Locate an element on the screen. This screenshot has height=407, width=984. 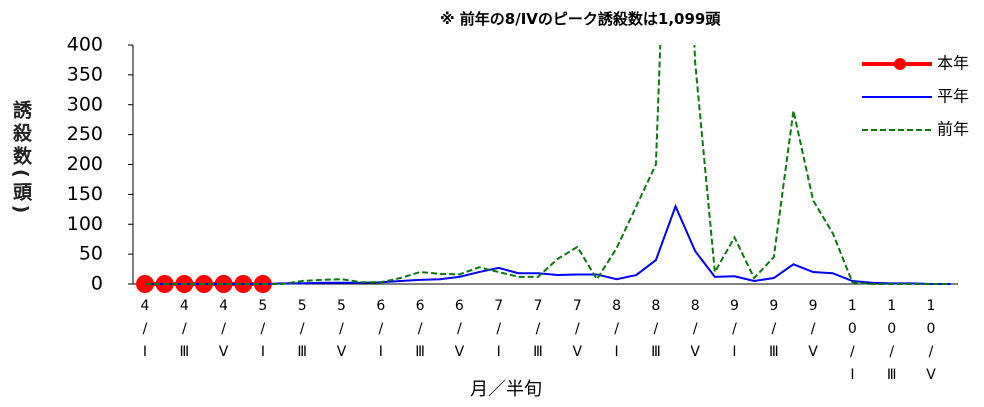
x-tick-label: 10/Ⅰ is located at coordinates (852, 344).